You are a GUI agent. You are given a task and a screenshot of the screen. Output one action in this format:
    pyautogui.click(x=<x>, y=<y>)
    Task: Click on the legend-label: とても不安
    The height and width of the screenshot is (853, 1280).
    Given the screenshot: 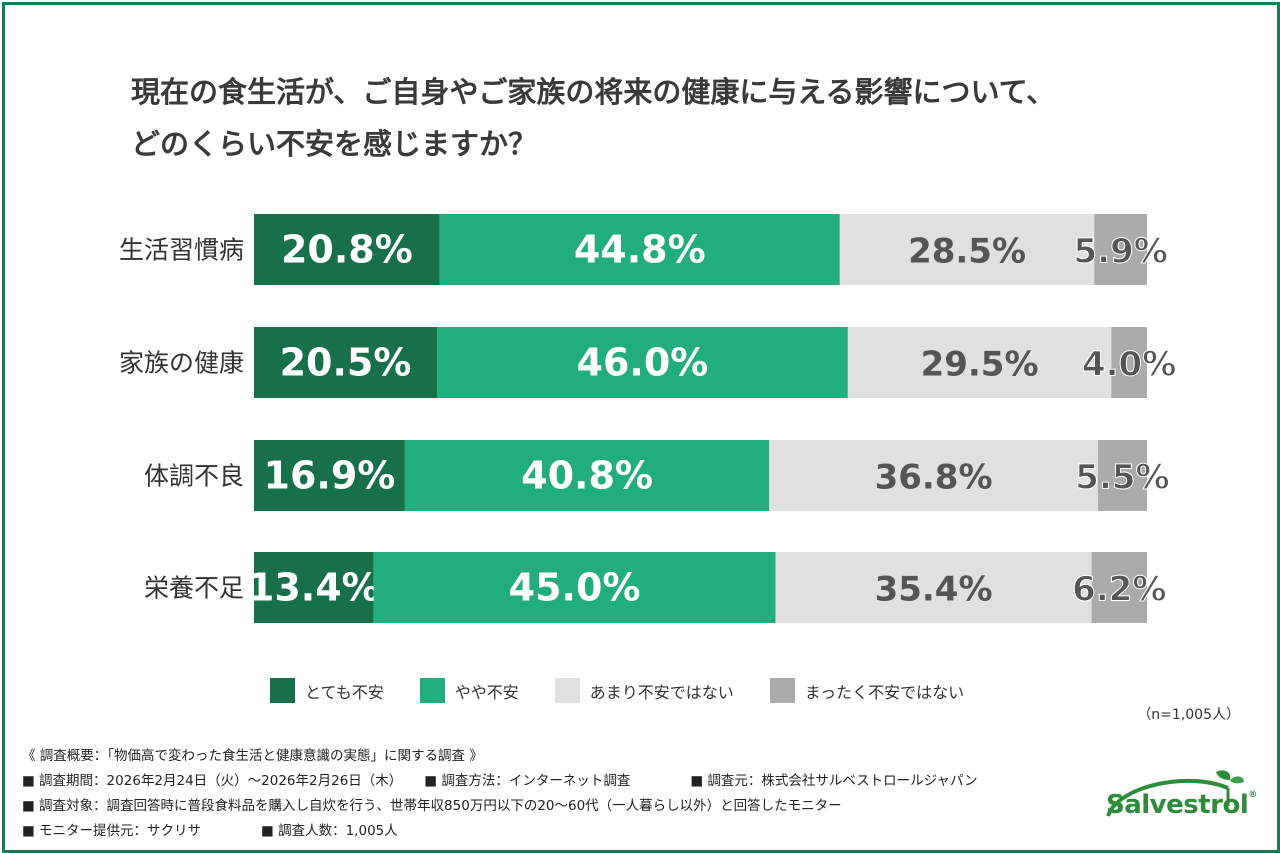 What is the action you would take?
    pyautogui.click(x=344, y=692)
    